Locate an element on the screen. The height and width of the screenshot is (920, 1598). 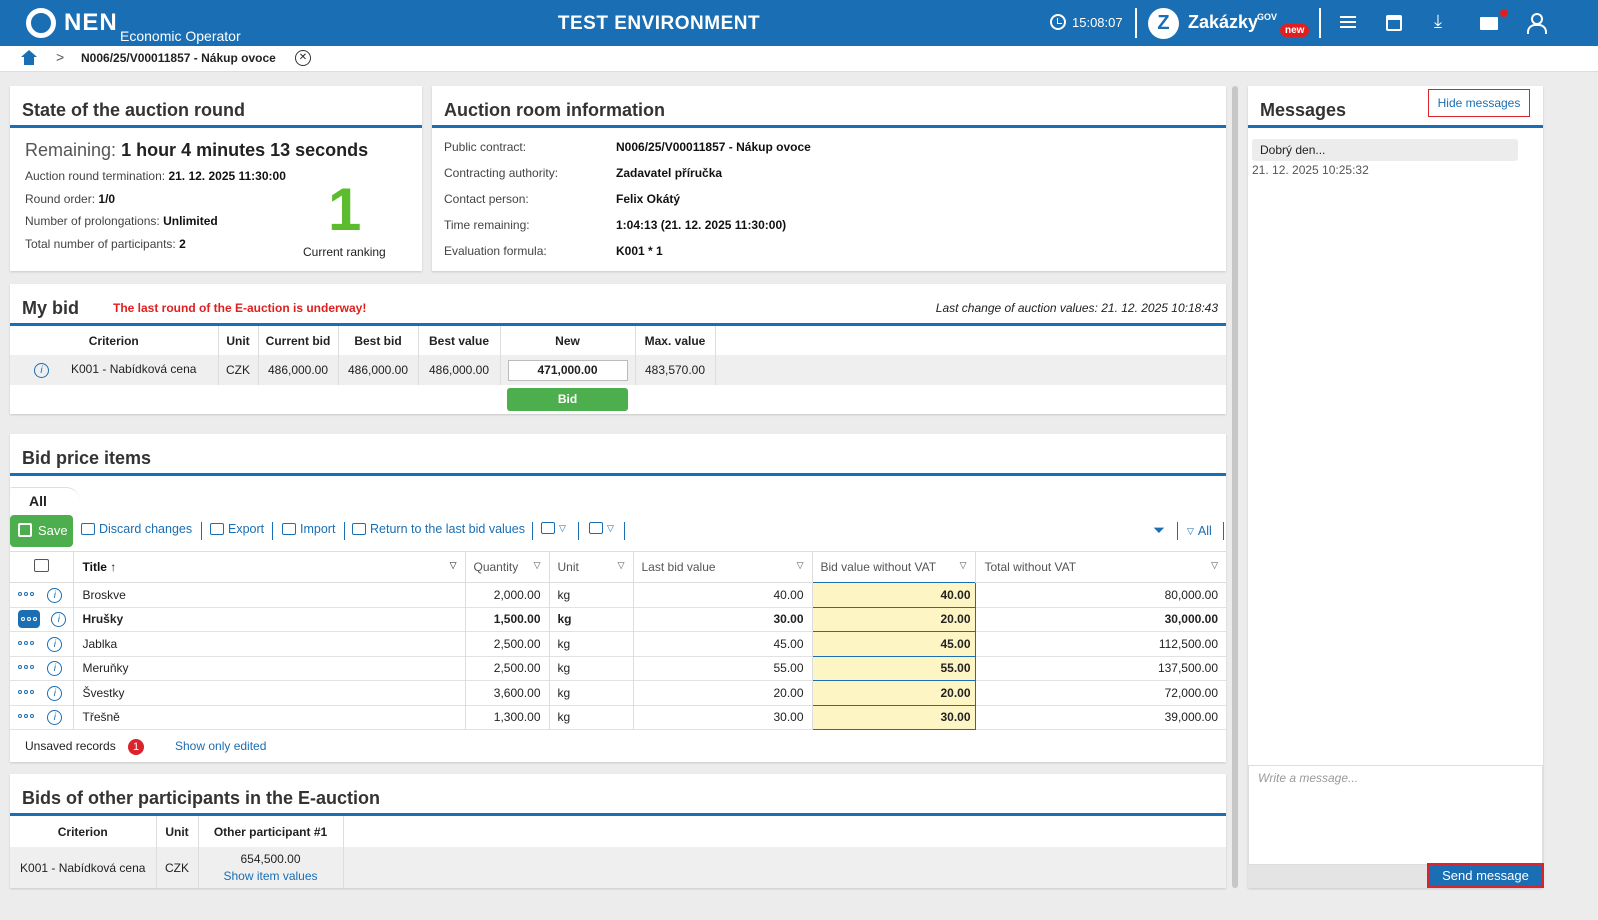
show-only-edited-link: Show only edited is located at coordinates (221, 746).